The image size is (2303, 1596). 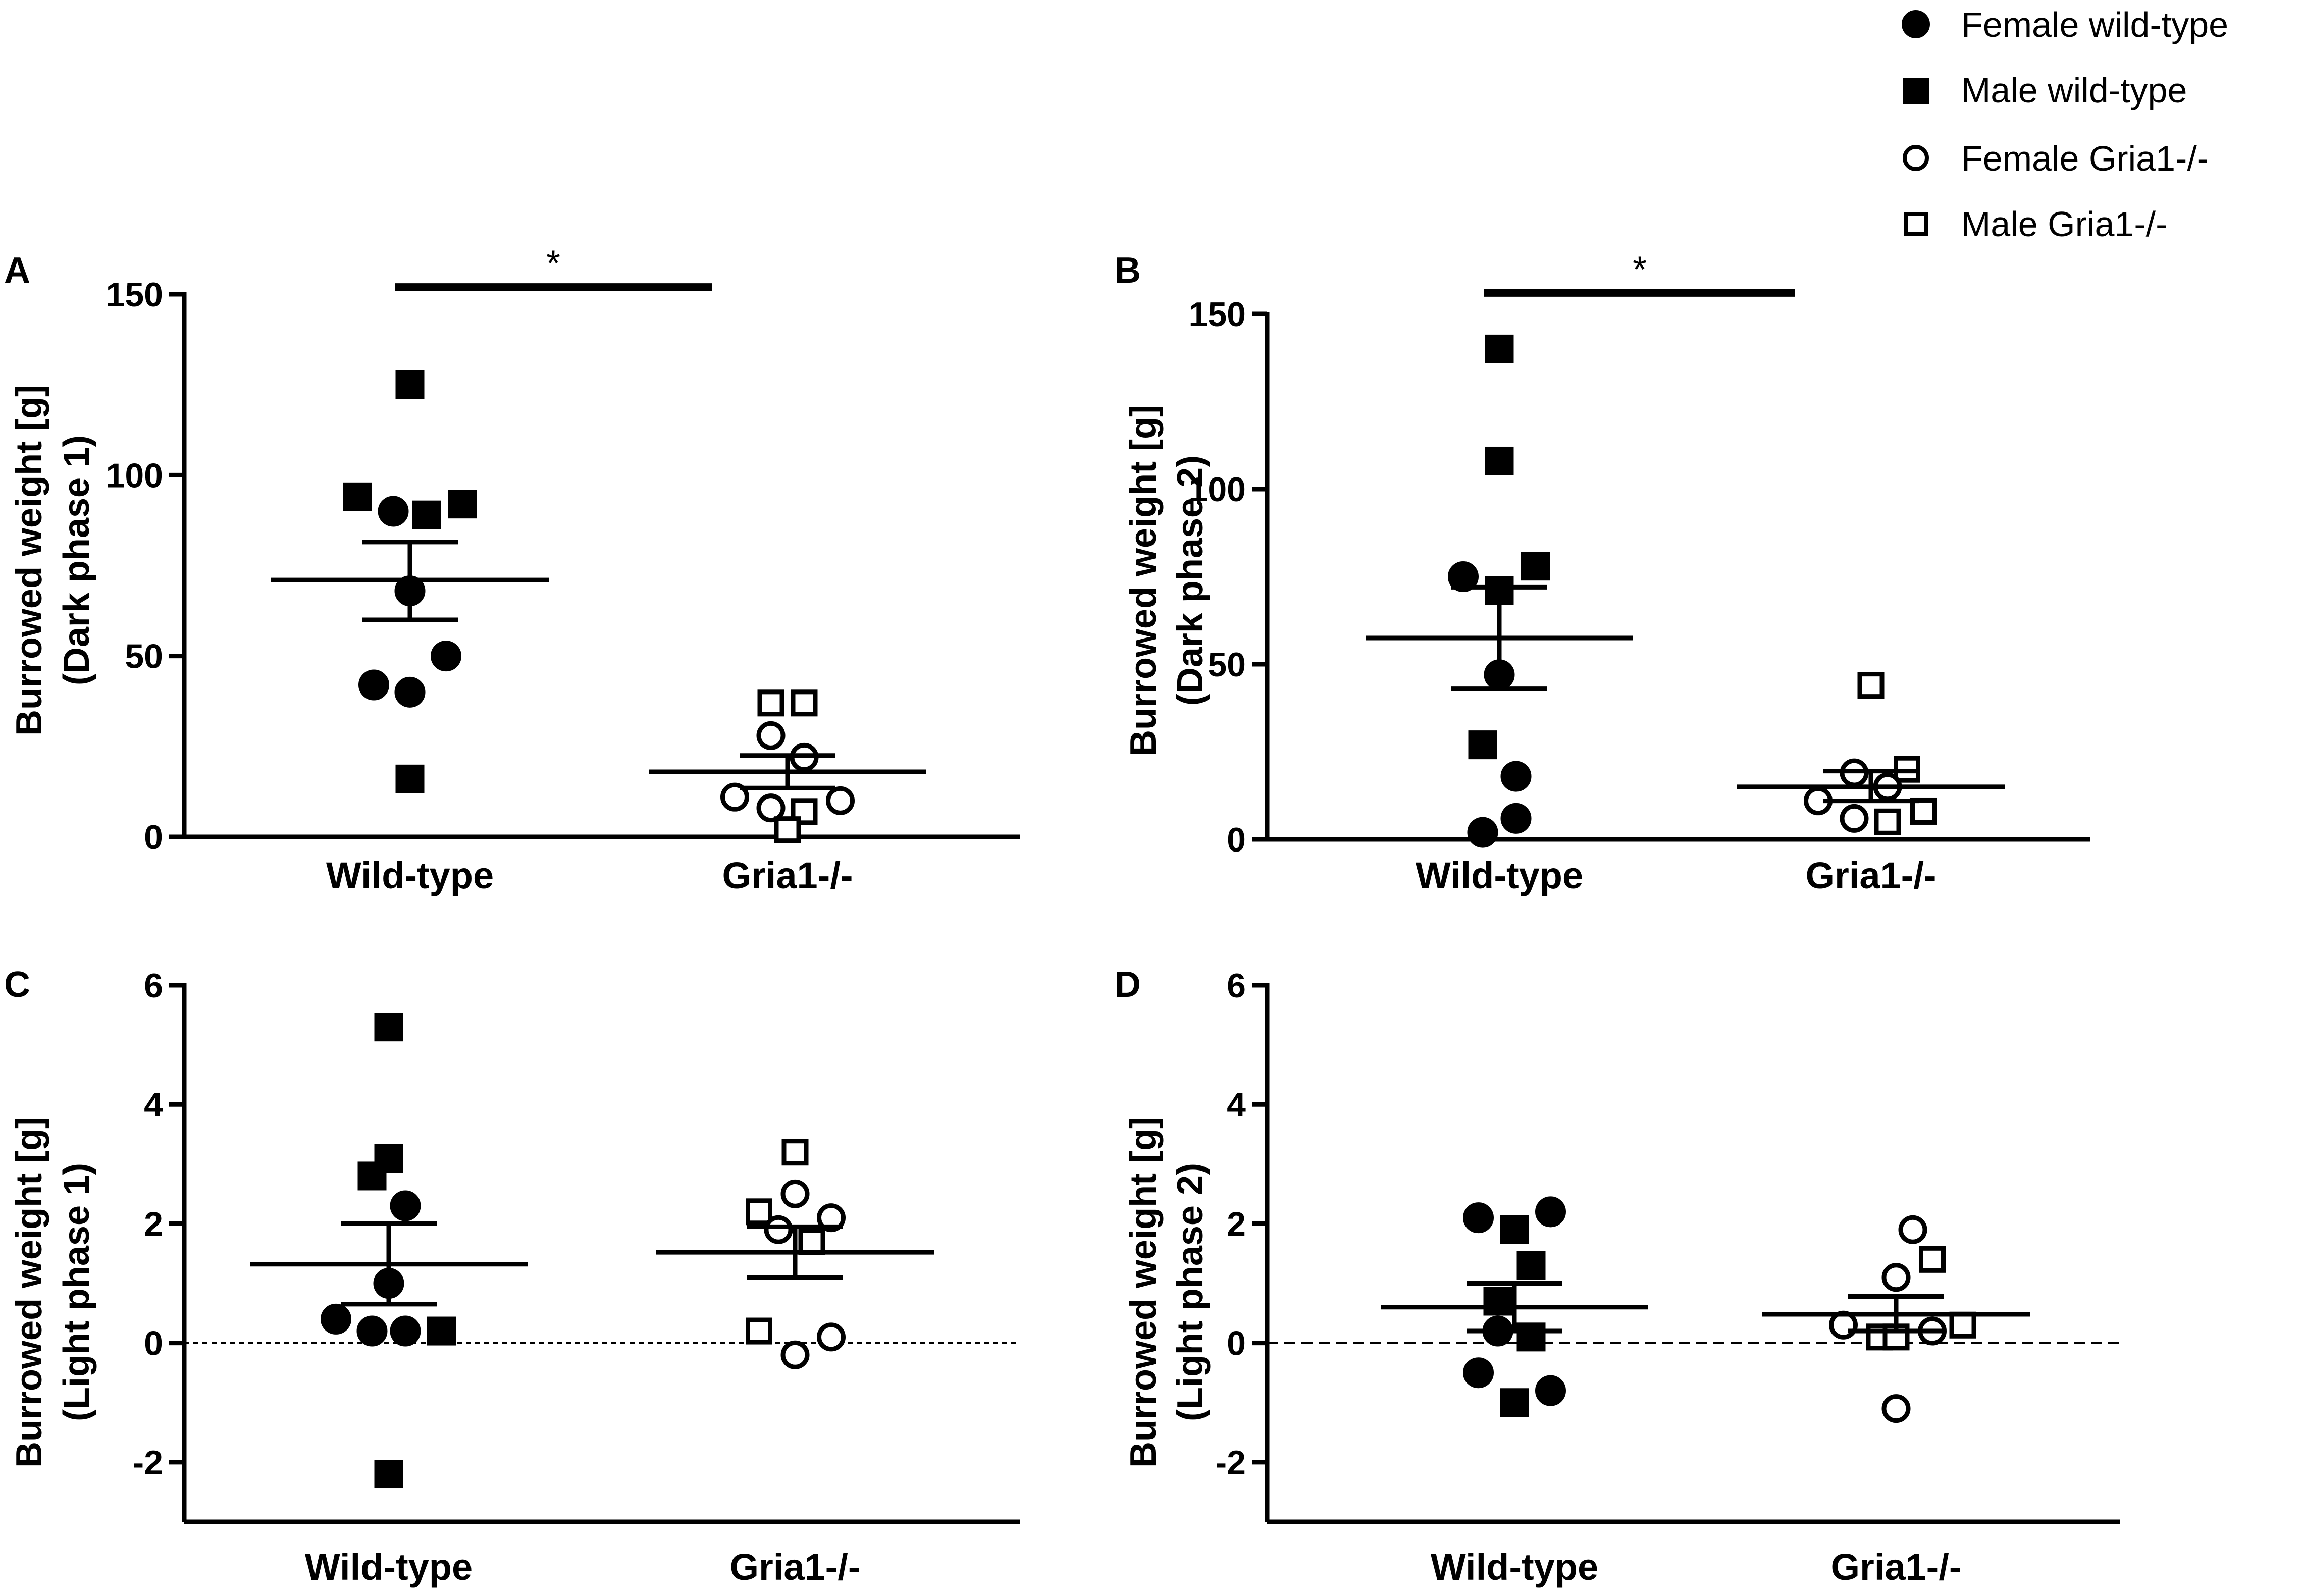 I want to click on panel-letter-a: A, so click(x=17, y=270).